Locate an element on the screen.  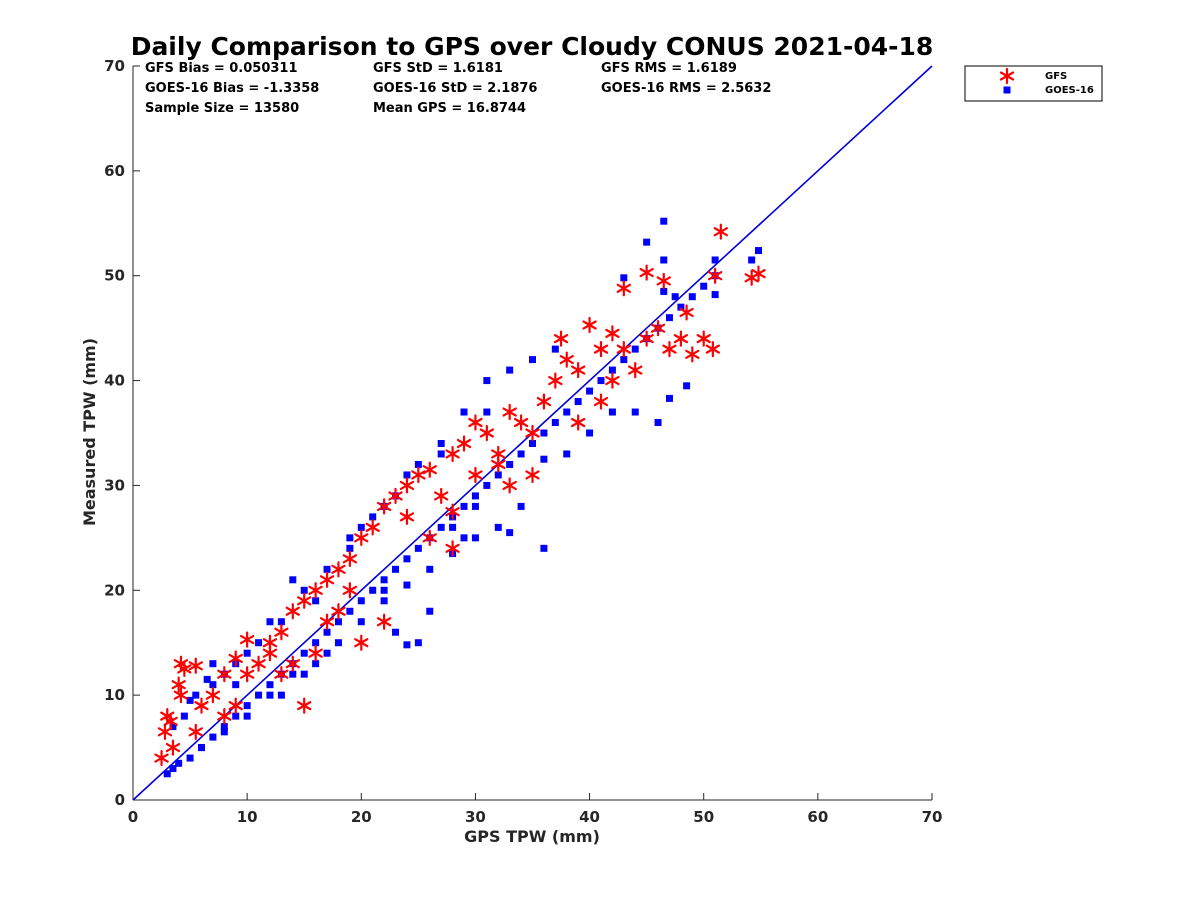
y-tick-label: 50 is located at coordinates (114, 276).